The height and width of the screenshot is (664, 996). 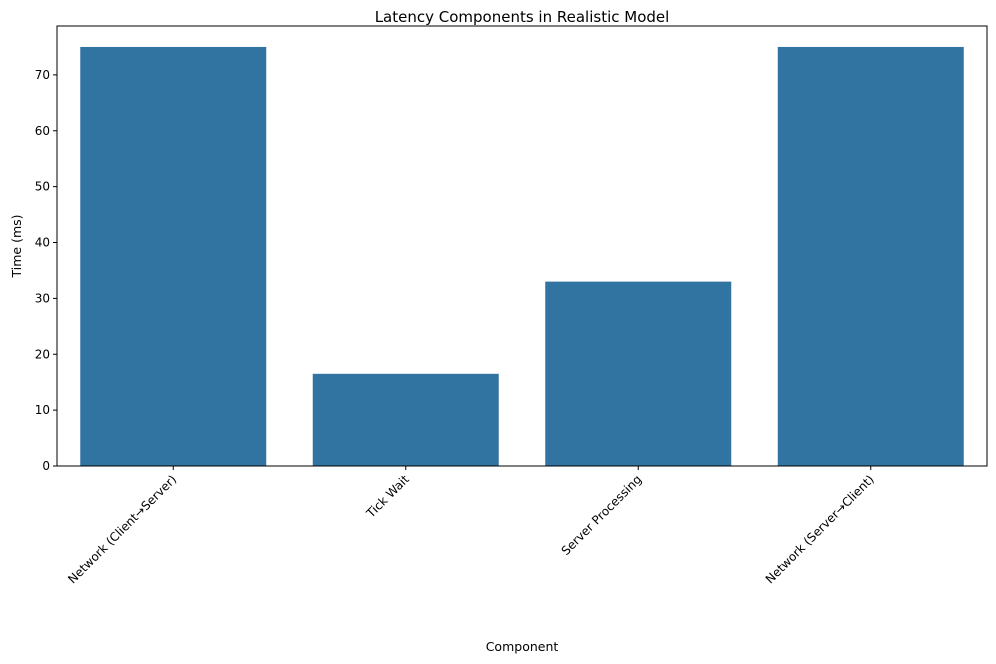 What do you see at coordinates (16, 246) in the screenshot?
I see `y-axis-label: Time (ms)` at bounding box center [16, 246].